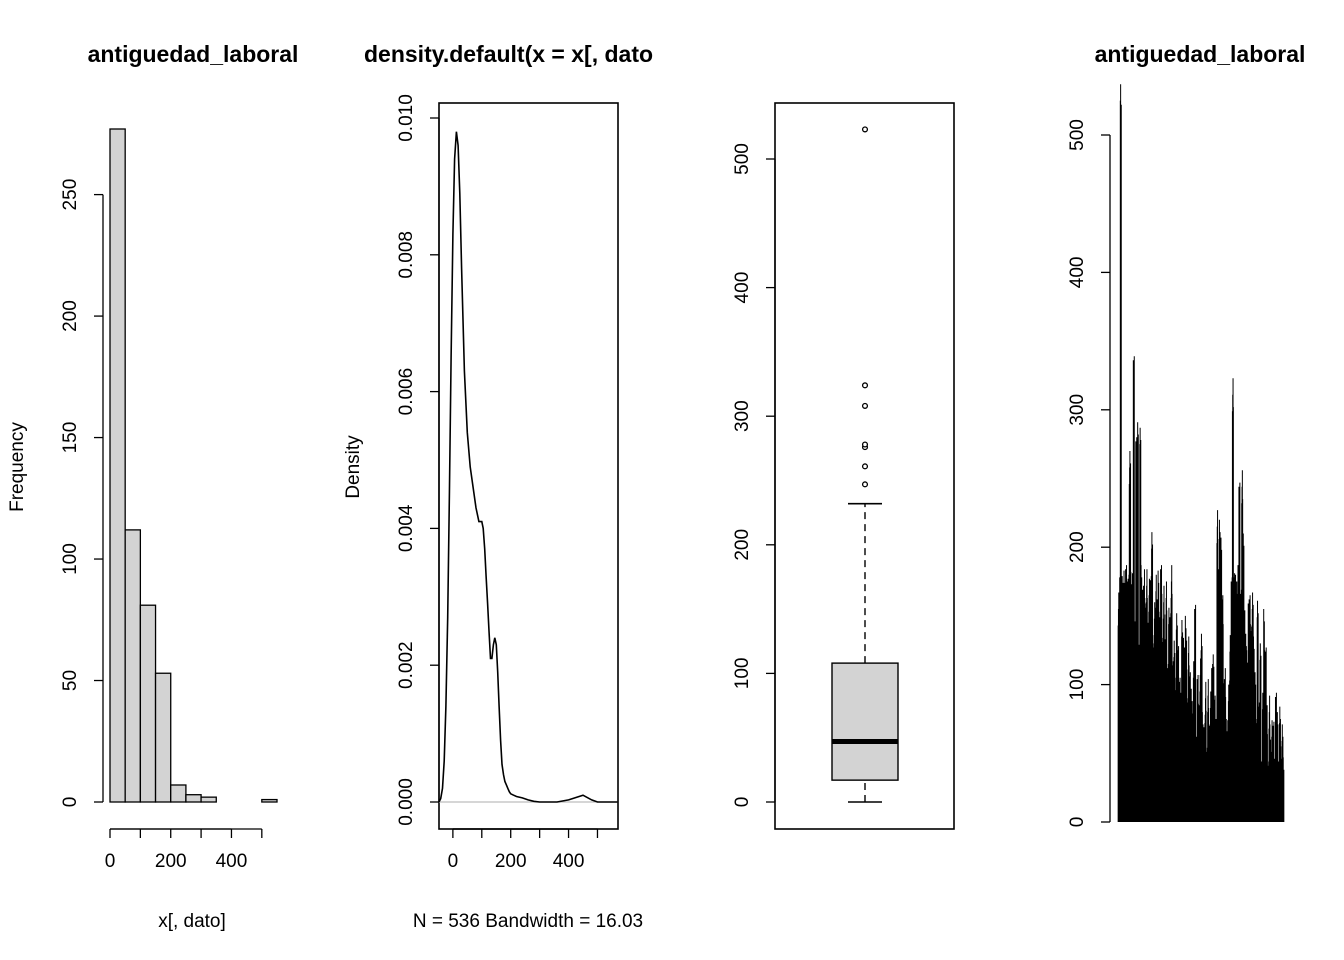 This screenshot has width=1344, height=960. I want to click on boxplot-y-tick-label: 0, so click(742, 802).